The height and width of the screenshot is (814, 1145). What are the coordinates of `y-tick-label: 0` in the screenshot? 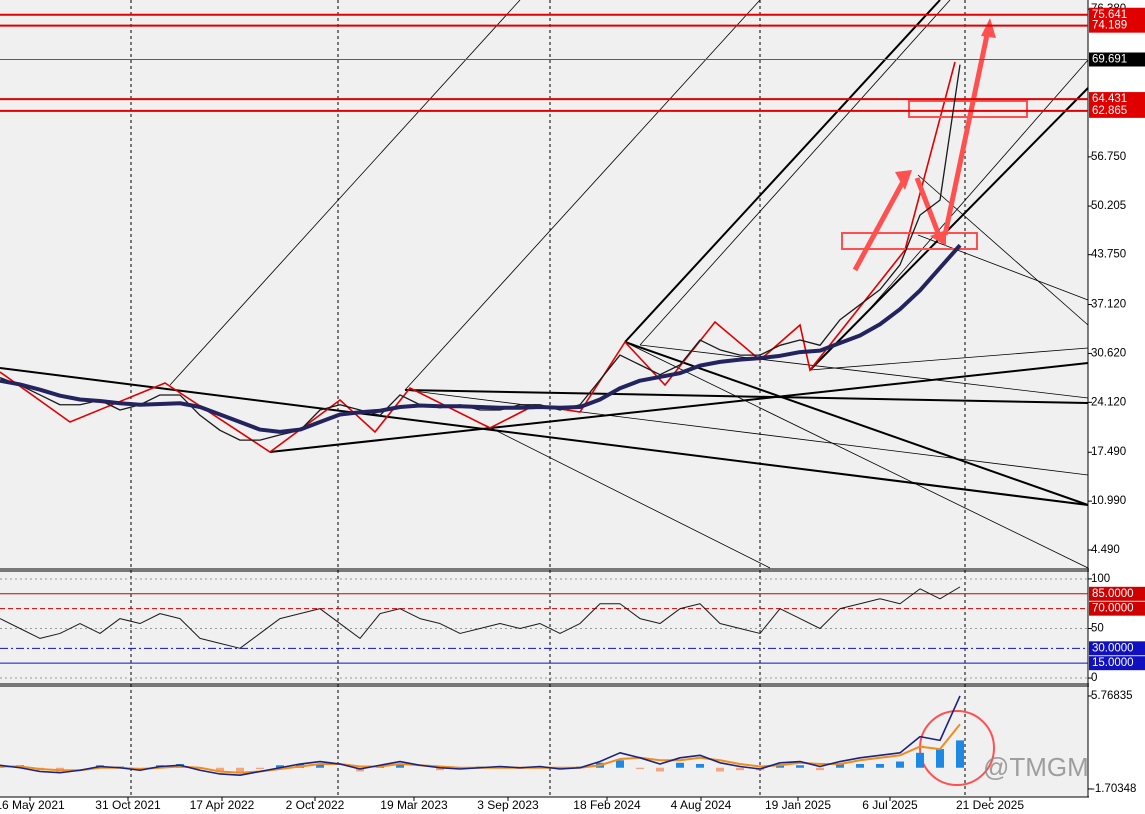 It's located at (1094, 678).